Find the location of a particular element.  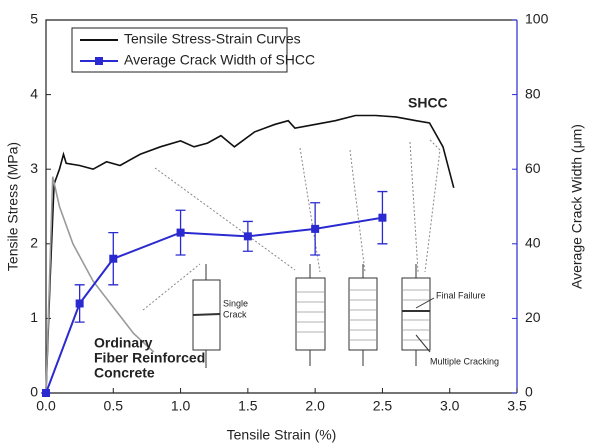

x-tick-label: 1.0 is located at coordinates (181, 406).